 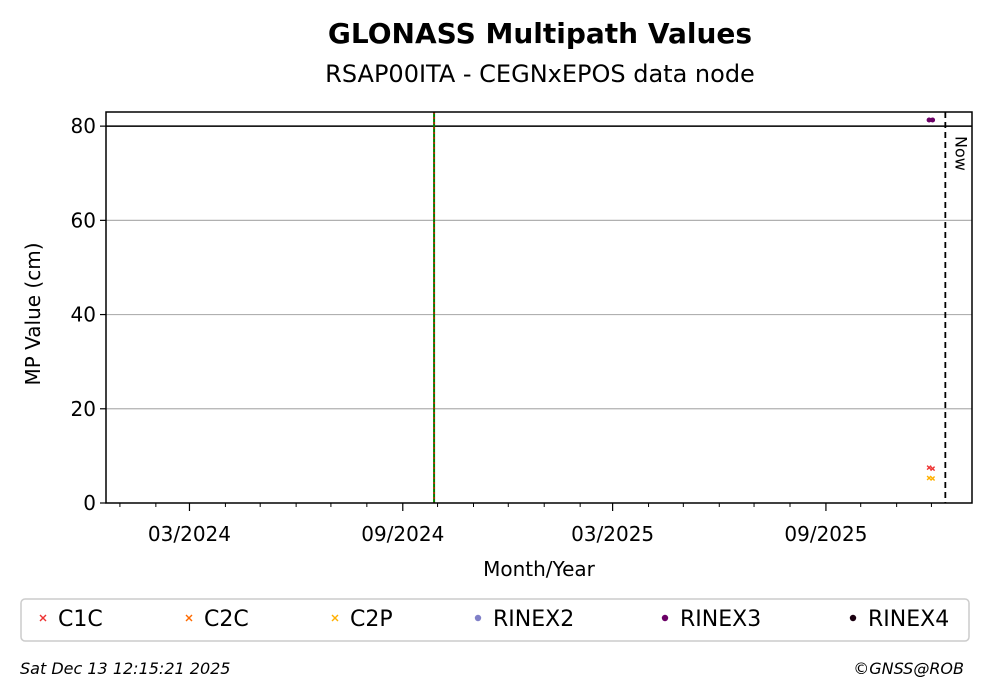 I want to click on legend-label-c2c: C2C, so click(x=226, y=619).